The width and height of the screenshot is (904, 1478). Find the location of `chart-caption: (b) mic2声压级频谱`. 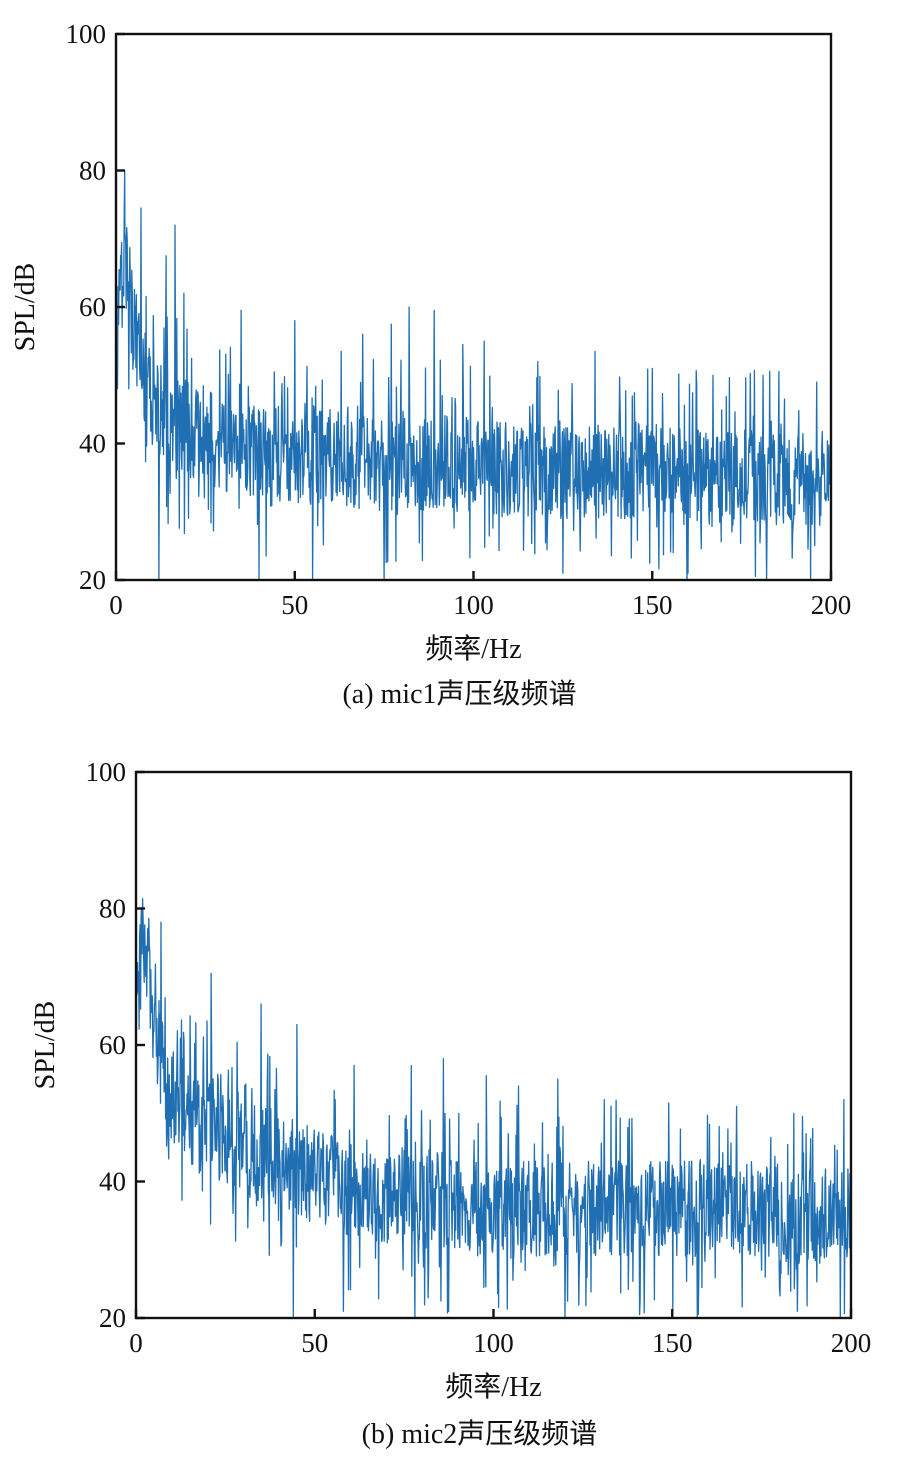

chart-caption: (b) mic2声压级频谱 is located at coordinates (480, 1434).